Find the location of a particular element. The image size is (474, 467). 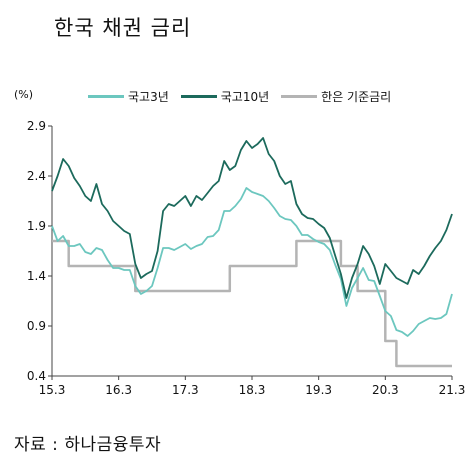

legend-item-kts10y: 국고10년 is located at coordinates (225, 96).